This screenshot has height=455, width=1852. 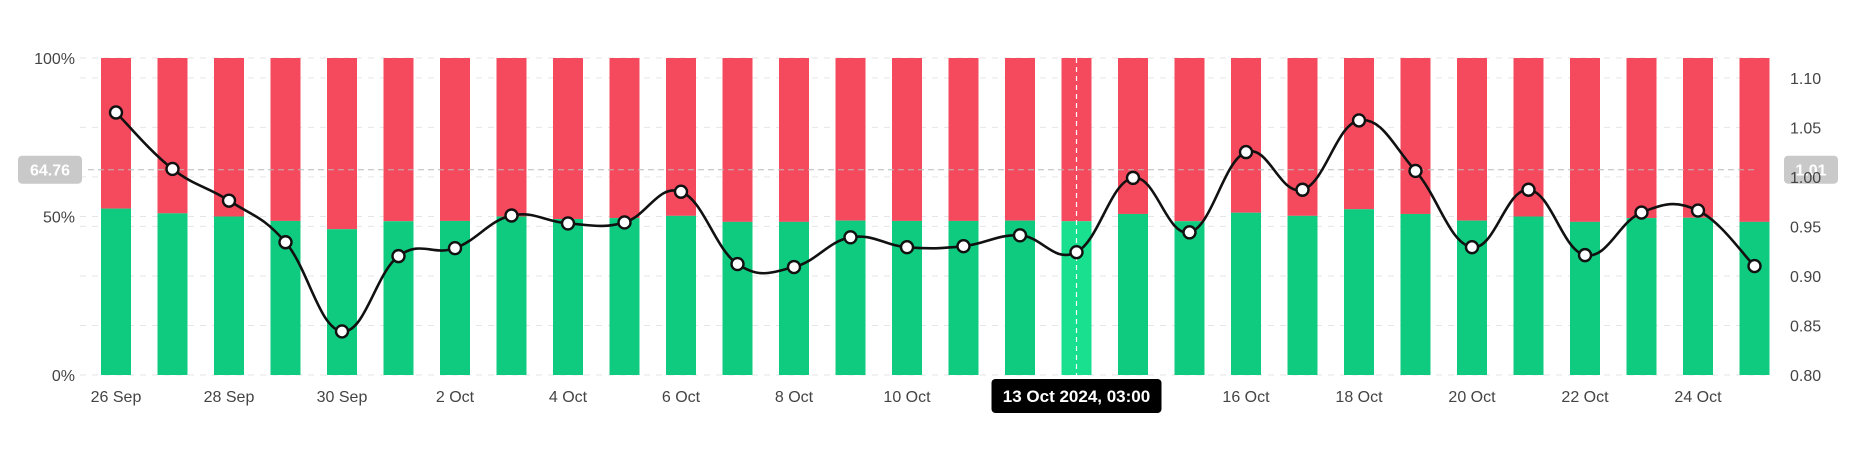 What do you see at coordinates (1805, 376) in the screenshot?
I see `right-axis-tick-label: 0.80` at bounding box center [1805, 376].